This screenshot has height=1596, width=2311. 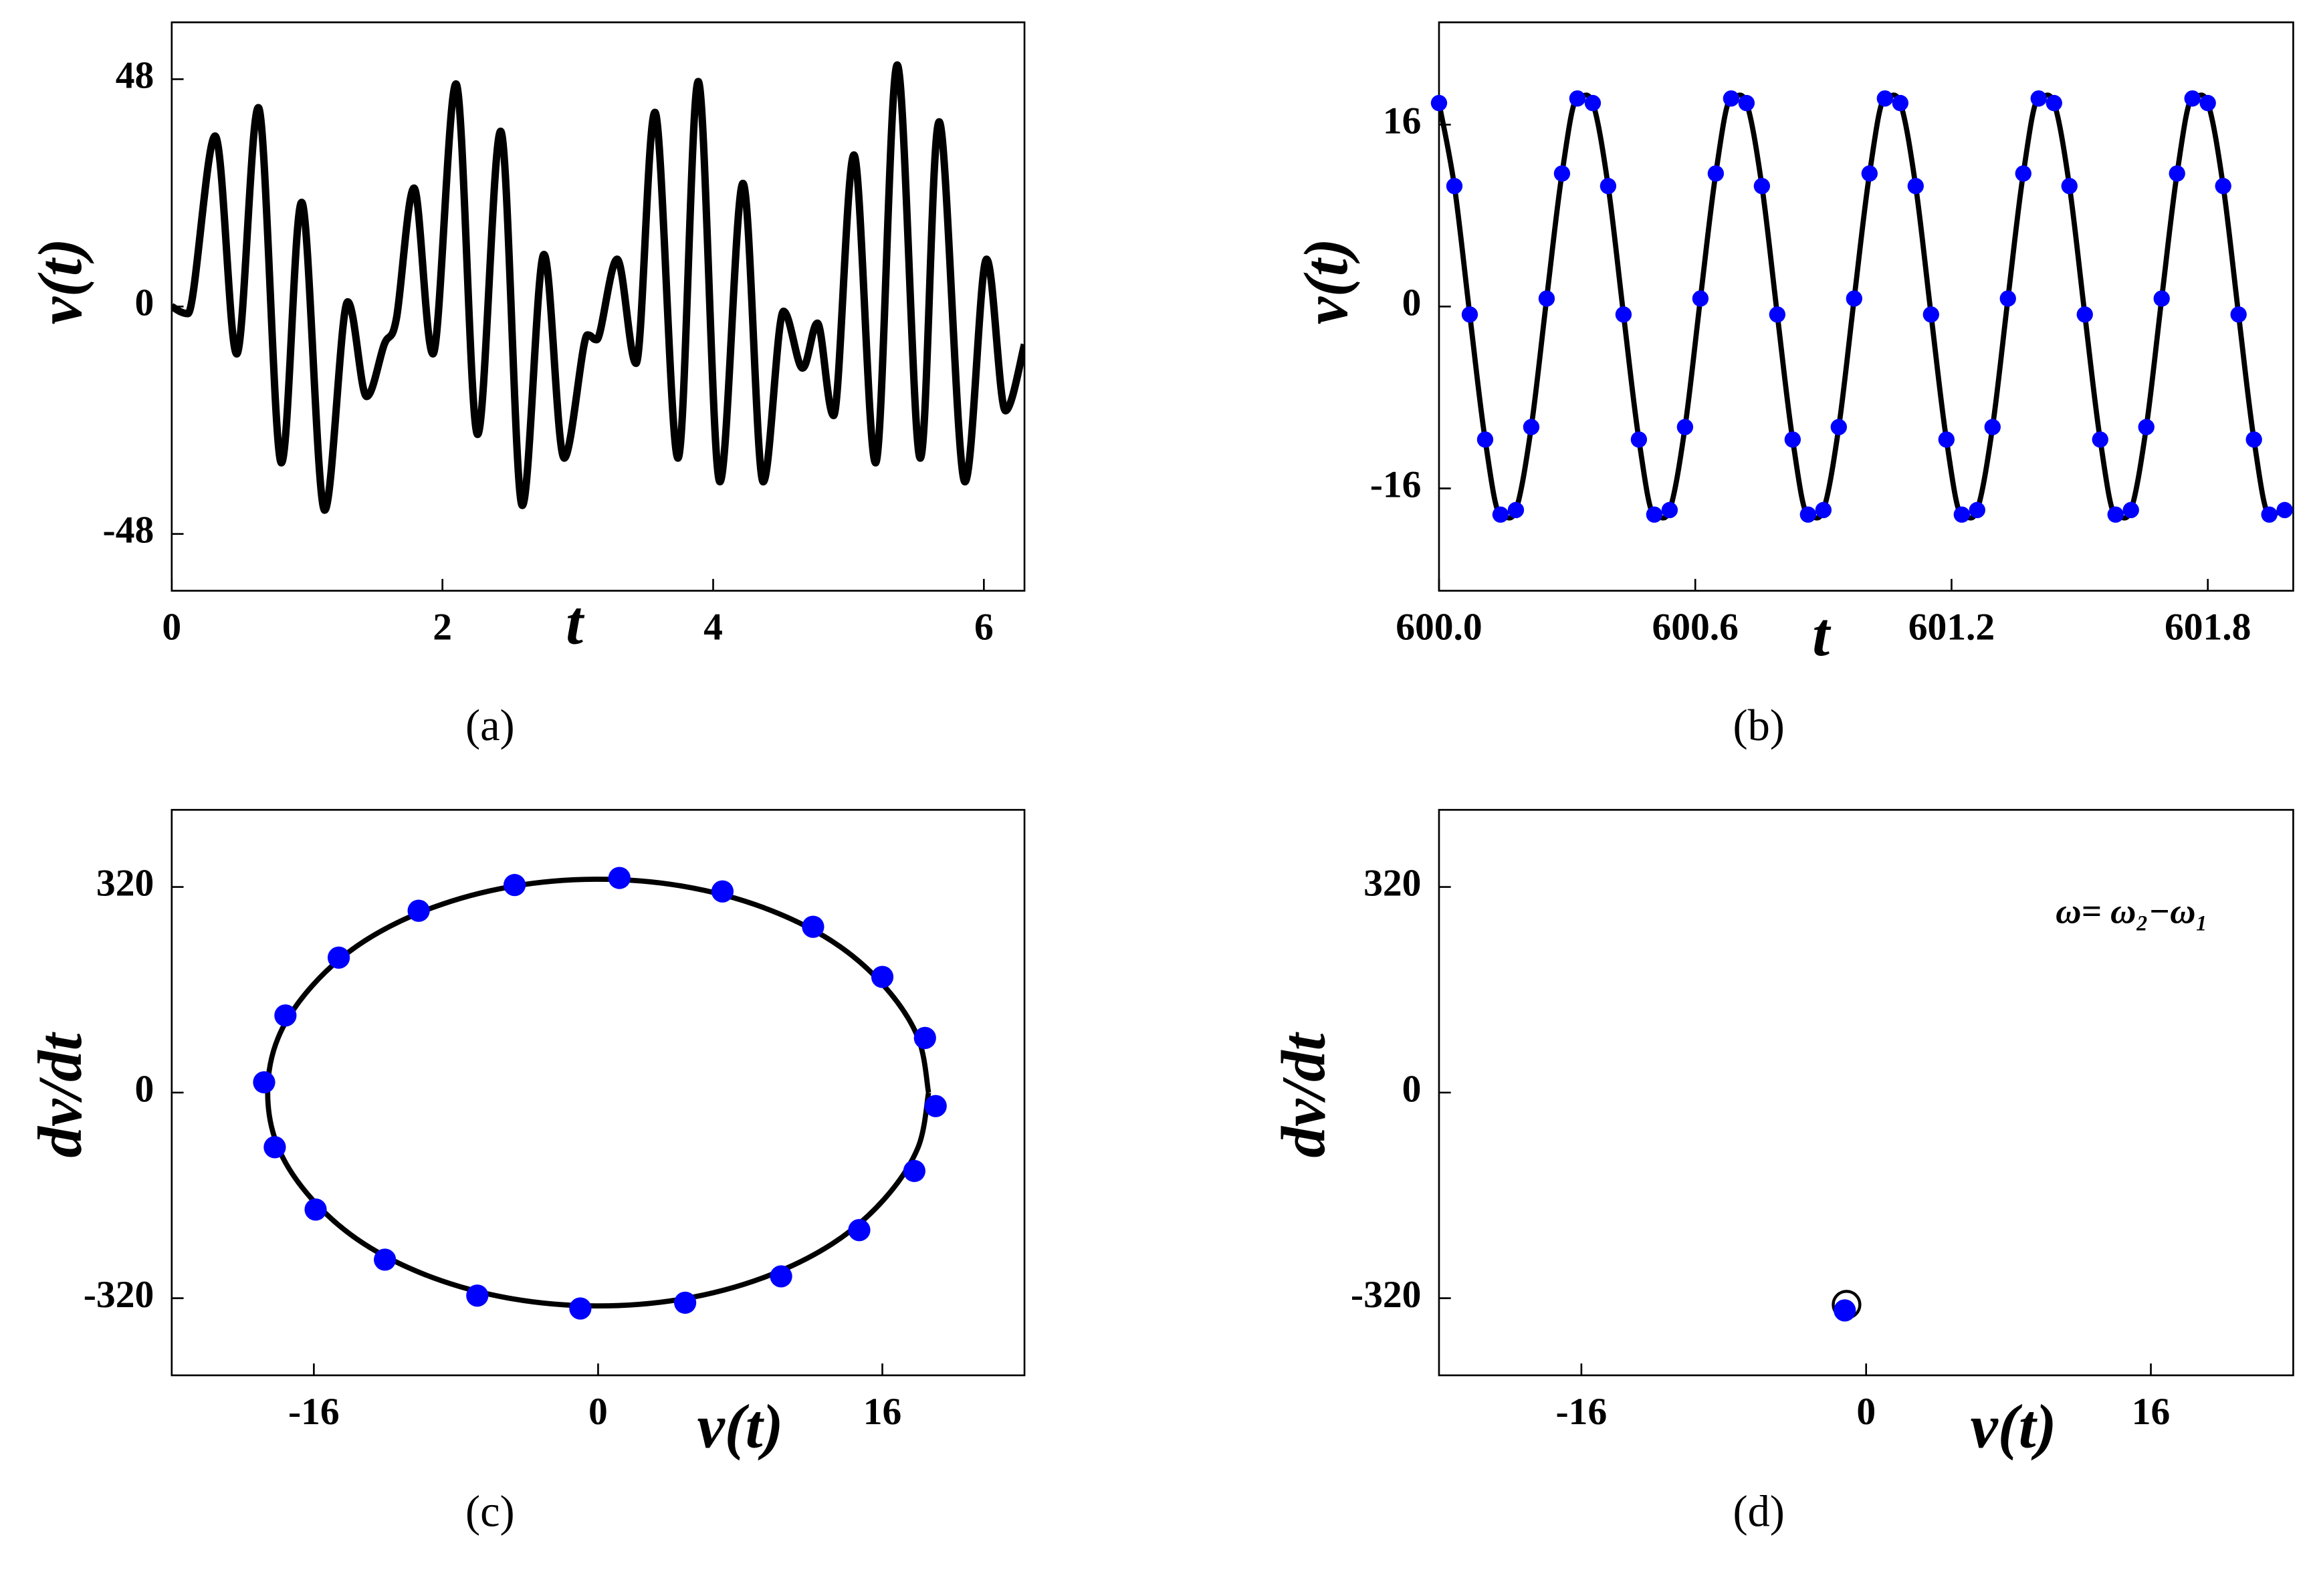 What do you see at coordinates (490, 1512) in the screenshot?
I see `panel-label: (c)` at bounding box center [490, 1512].